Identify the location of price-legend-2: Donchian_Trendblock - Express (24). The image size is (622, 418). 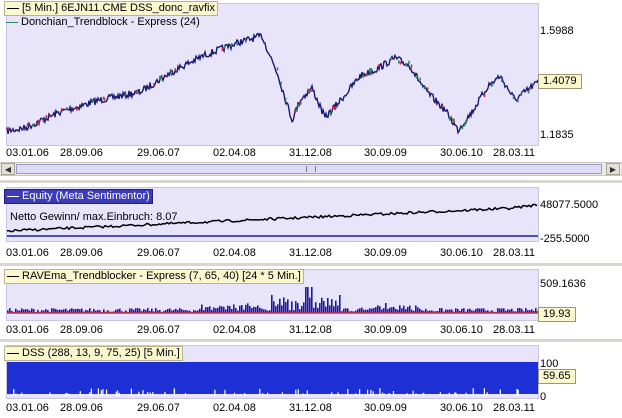
(103, 22).